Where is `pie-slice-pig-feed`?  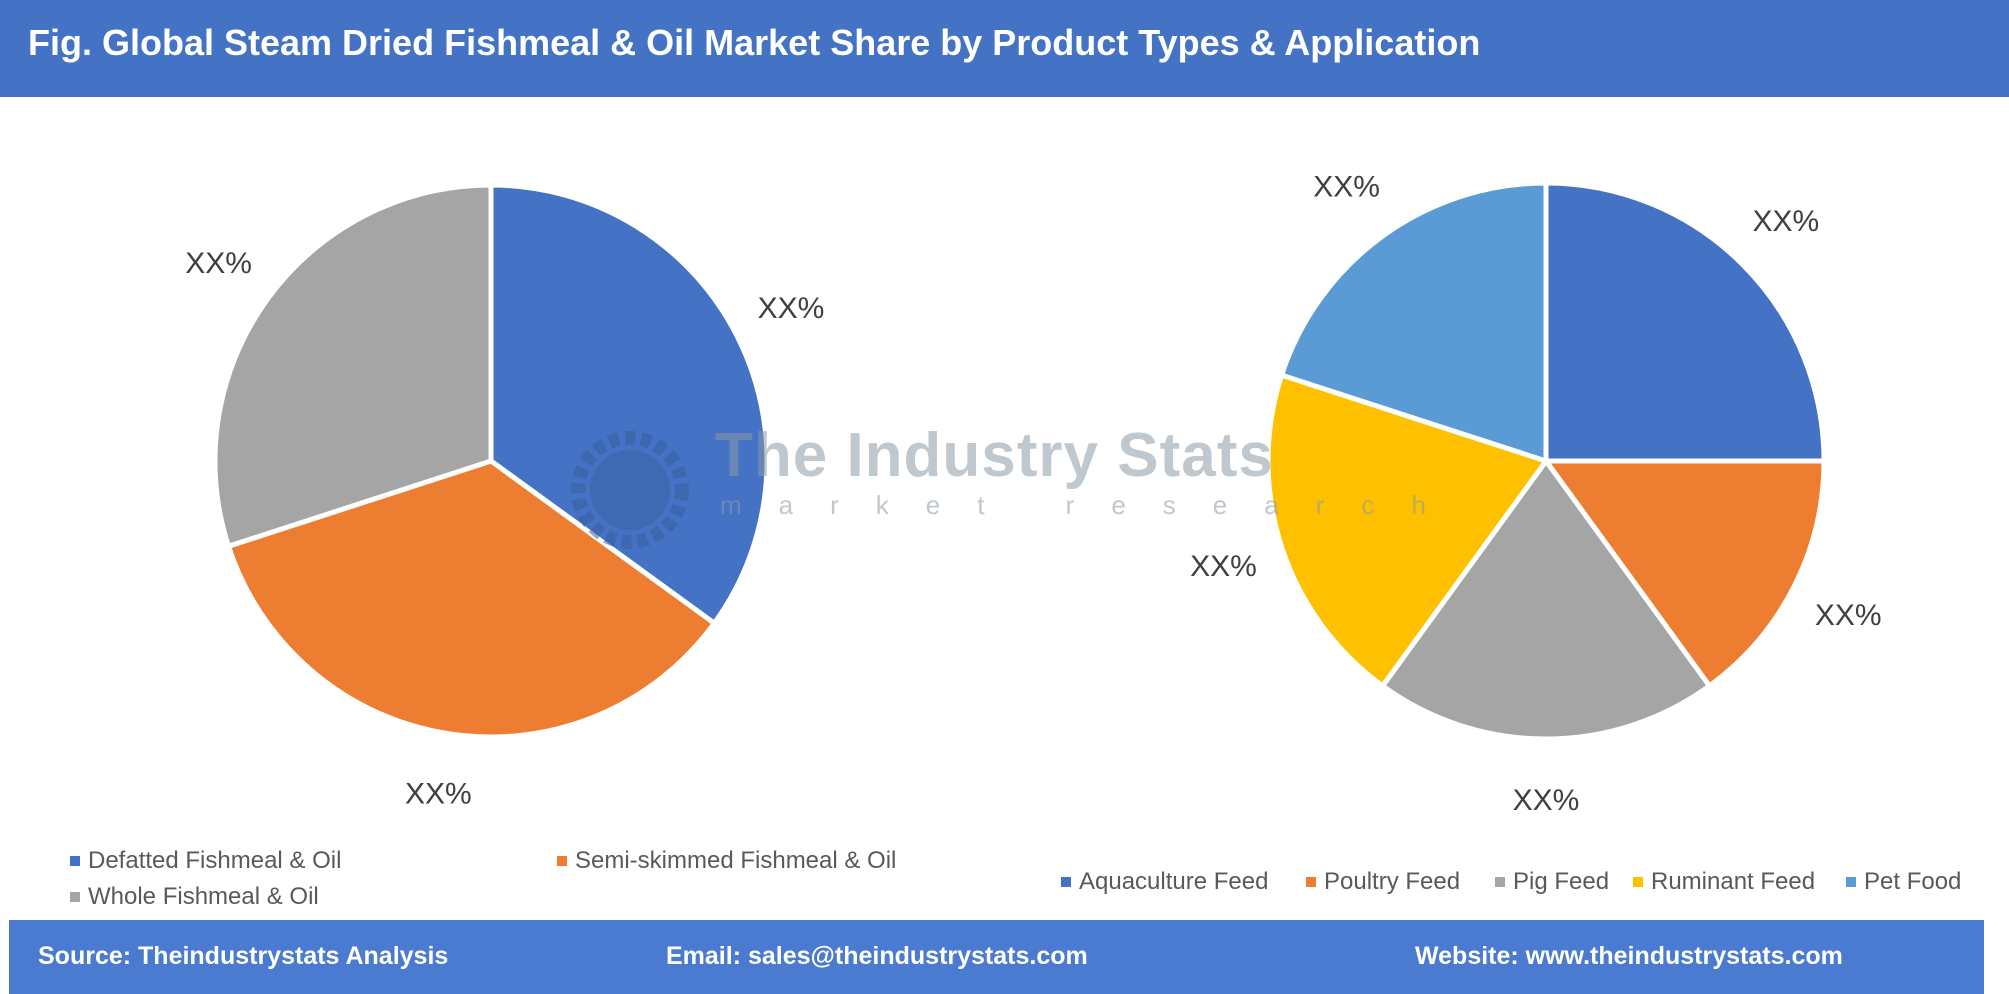
pie-slice-pig-feed is located at coordinates (1546, 599).